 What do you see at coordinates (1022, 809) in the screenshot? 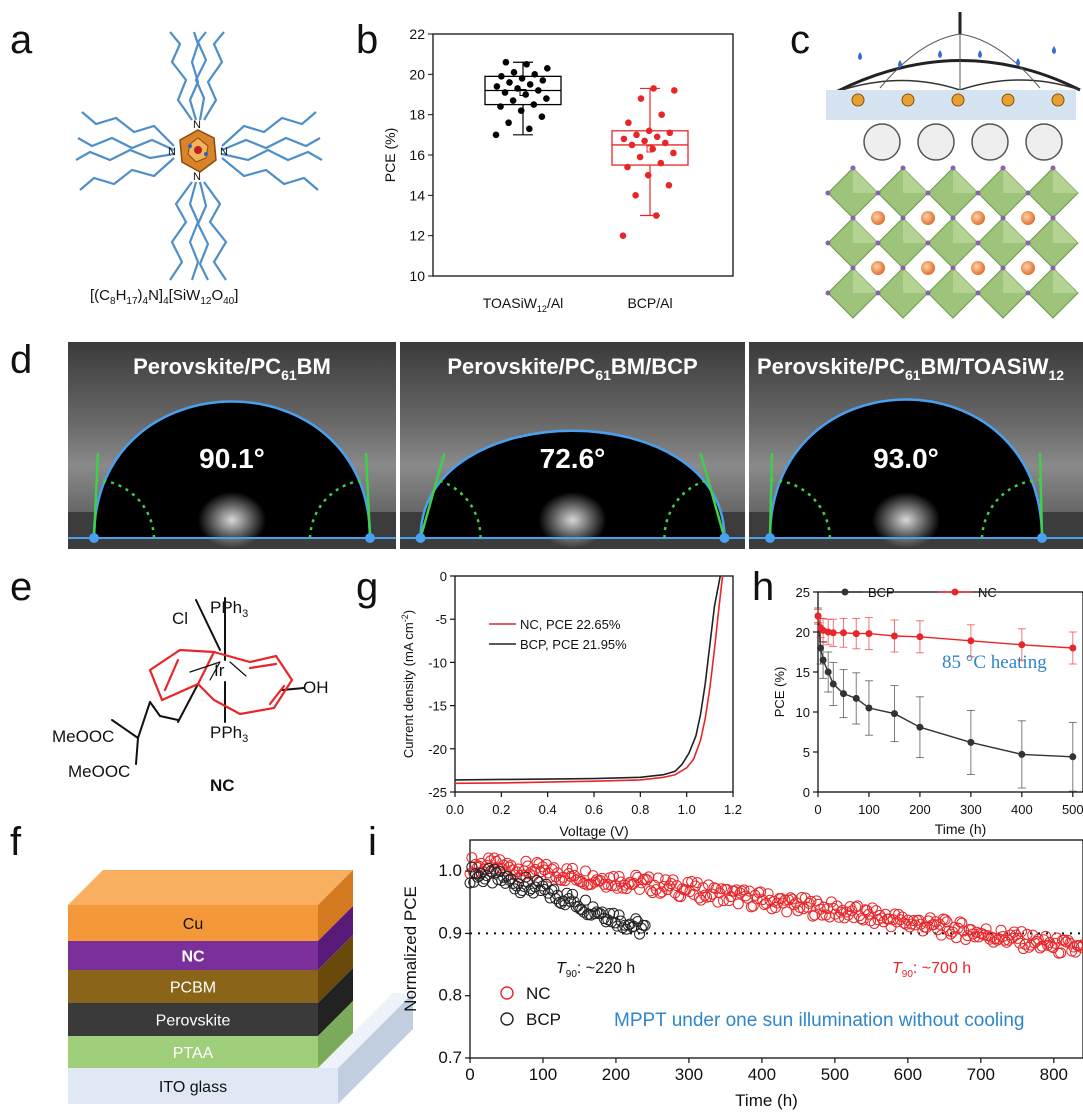
I see `x-tick-label: 400` at bounding box center [1022, 809].